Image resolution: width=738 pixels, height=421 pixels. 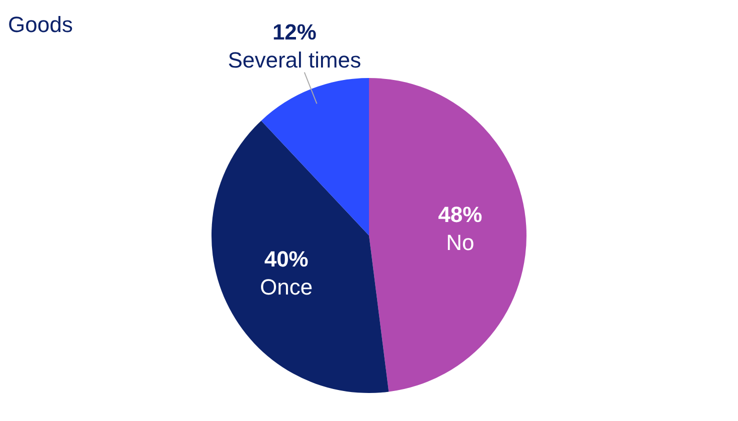 What do you see at coordinates (294, 31) in the screenshot?
I see `data-label: 12%` at bounding box center [294, 31].